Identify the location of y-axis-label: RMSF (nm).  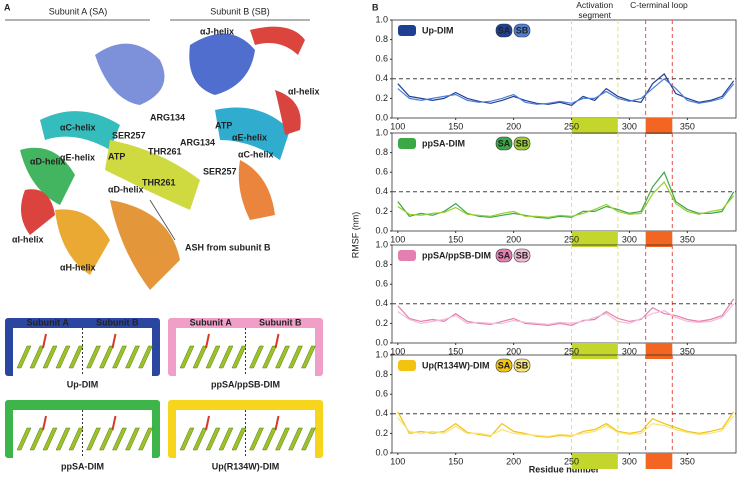
(355, 235).